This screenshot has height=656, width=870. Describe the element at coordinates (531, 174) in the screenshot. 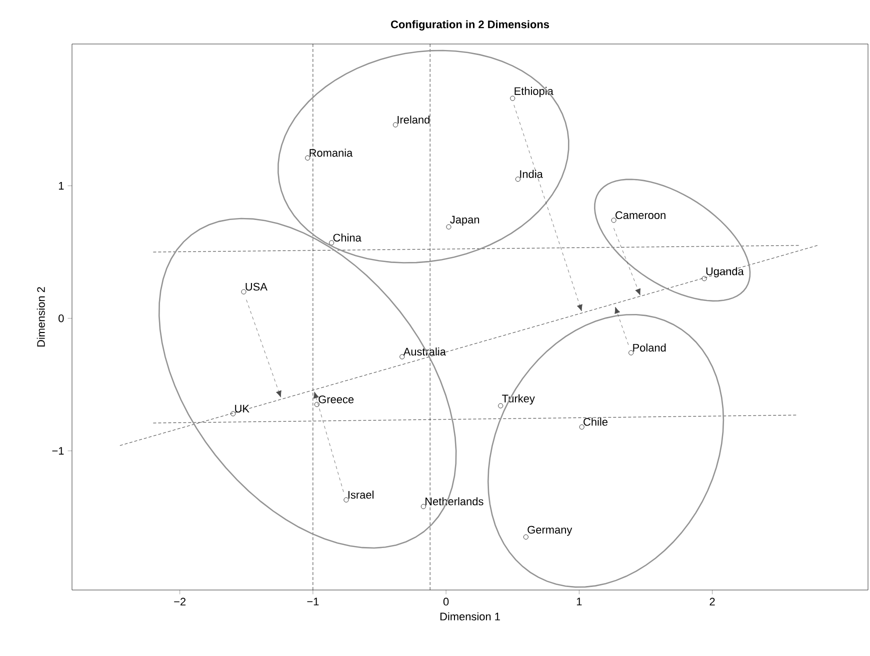

I see `annotation: India` at that location.